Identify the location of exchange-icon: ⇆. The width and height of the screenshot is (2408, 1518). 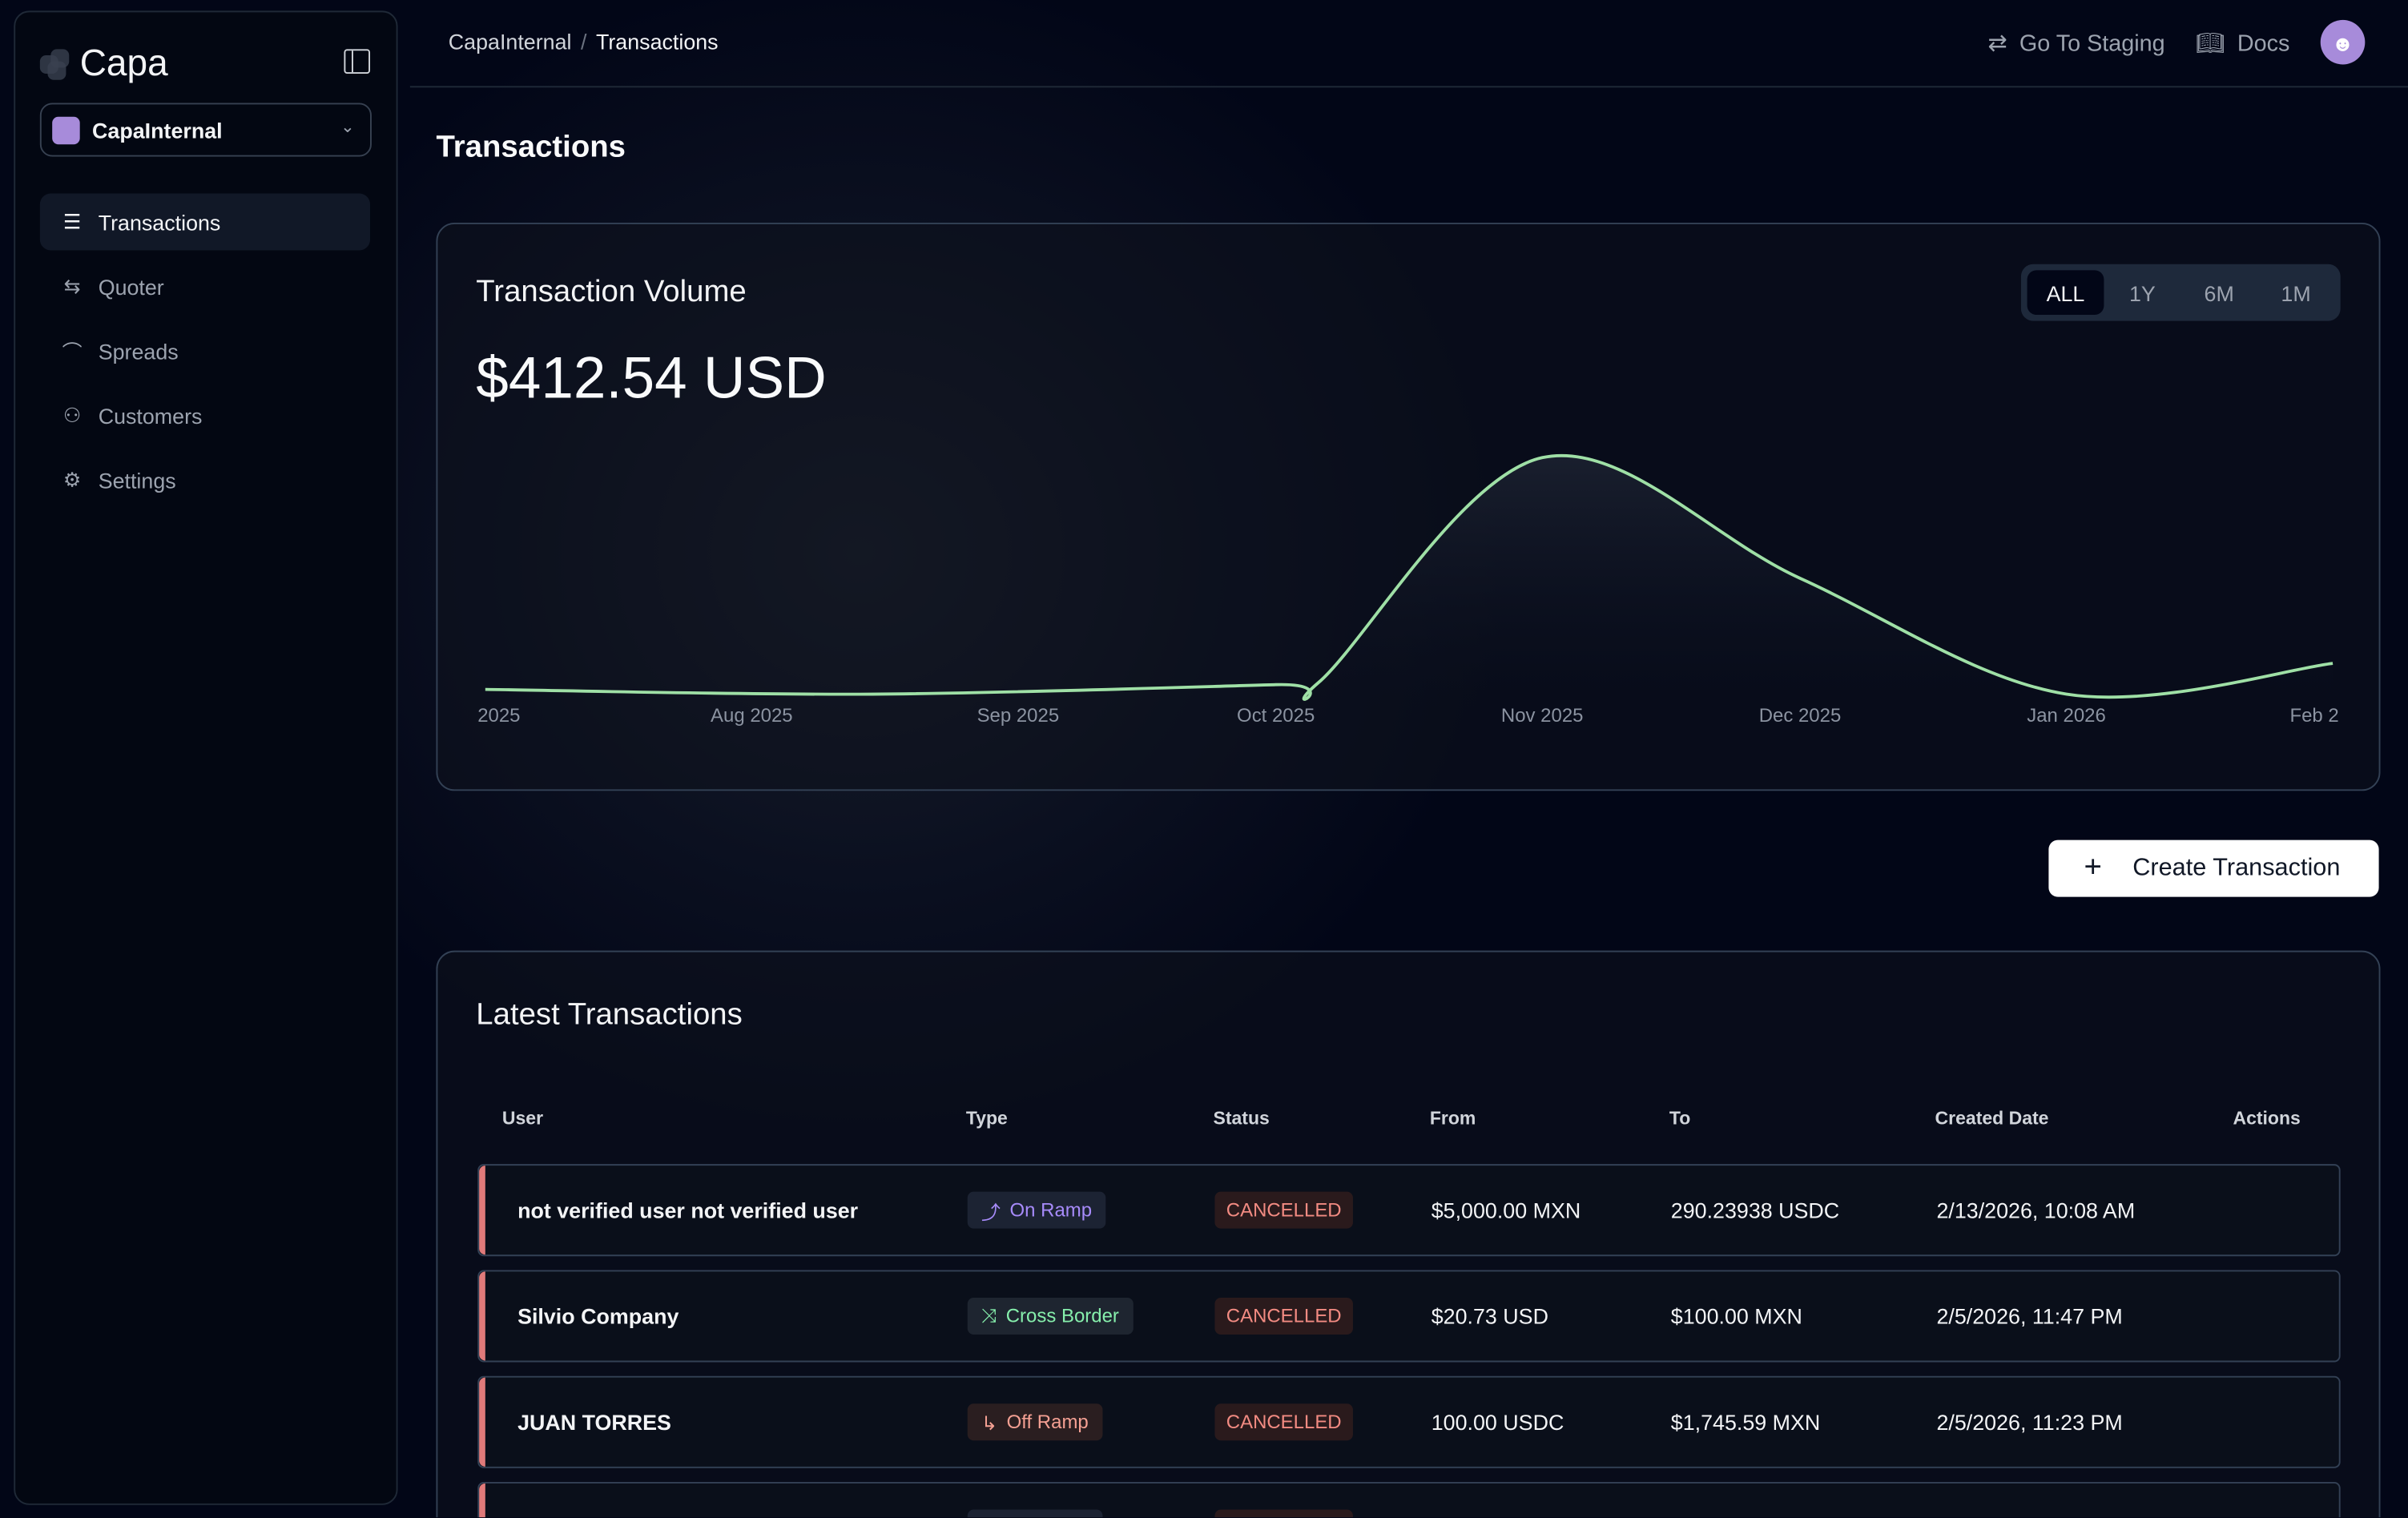
(72, 285).